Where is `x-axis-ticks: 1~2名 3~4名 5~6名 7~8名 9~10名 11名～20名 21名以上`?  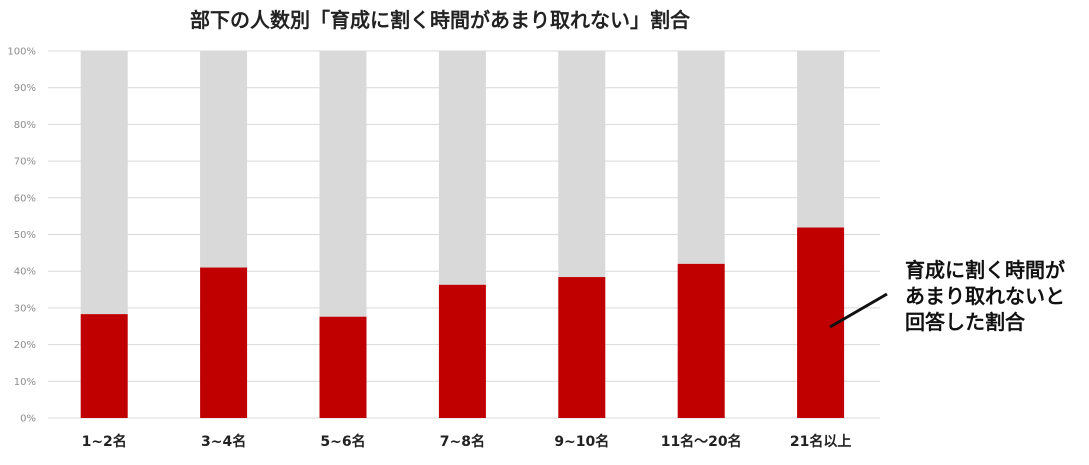 x-axis-ticks: 1~2名 3~4名 5~6名 7~8名 9~10名 11名～20名 21名以上 is located at coordinates (467, 441).